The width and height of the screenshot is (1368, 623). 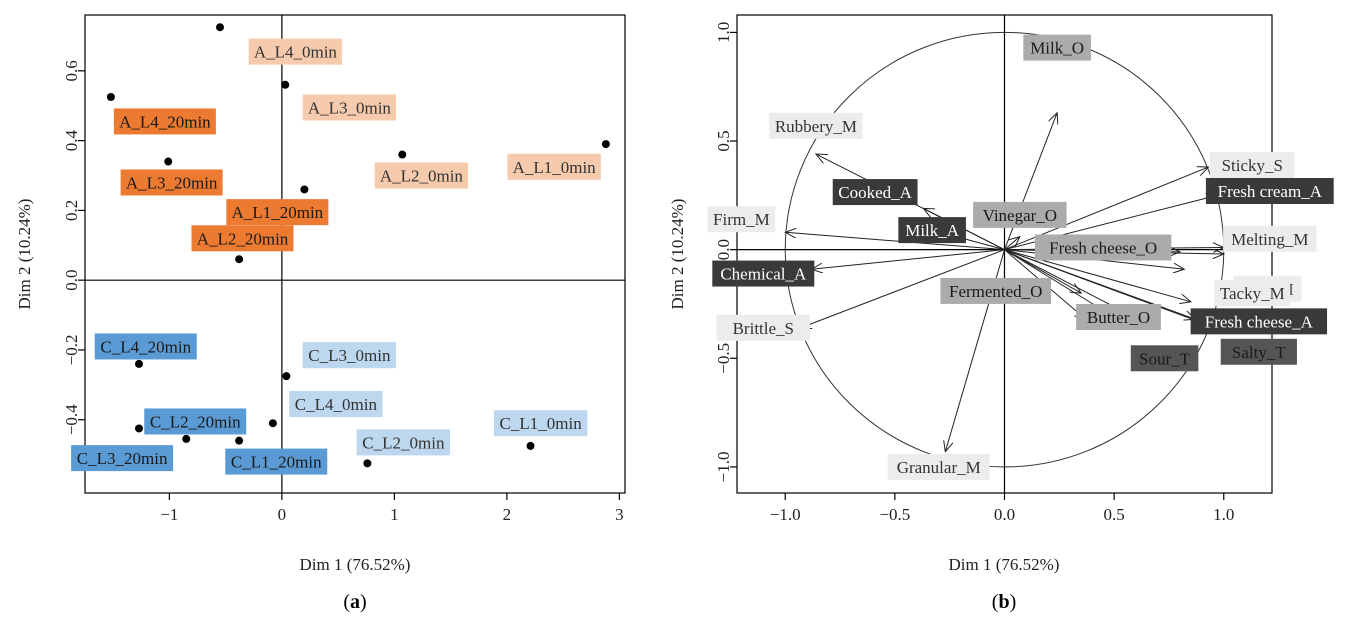 I want to click on point-a-l3-0min, so click(x=285, y=84).